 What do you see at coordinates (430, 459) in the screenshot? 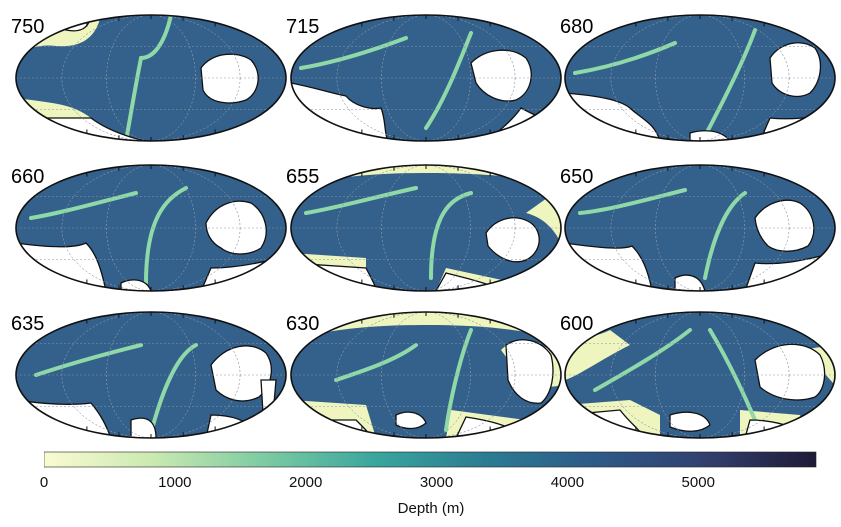
I see `colorbar-gradient` at bounding box center [430, 459].